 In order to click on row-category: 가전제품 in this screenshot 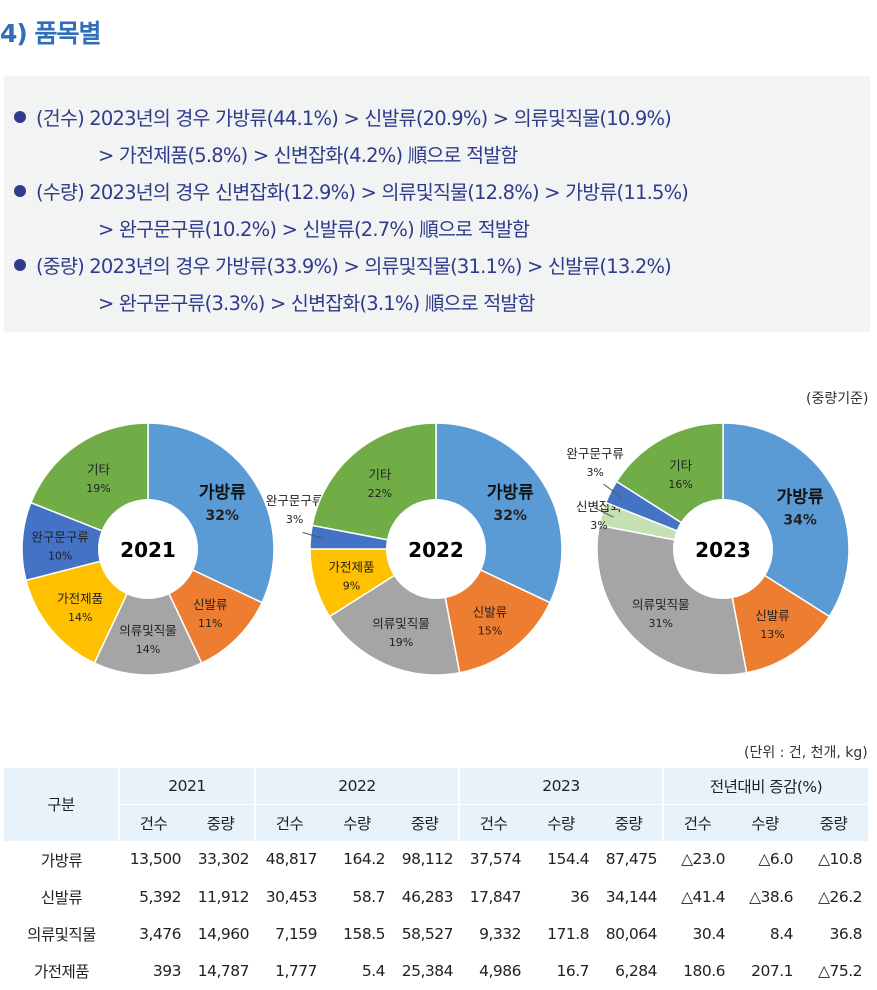, I will do `click(61, 971)`.